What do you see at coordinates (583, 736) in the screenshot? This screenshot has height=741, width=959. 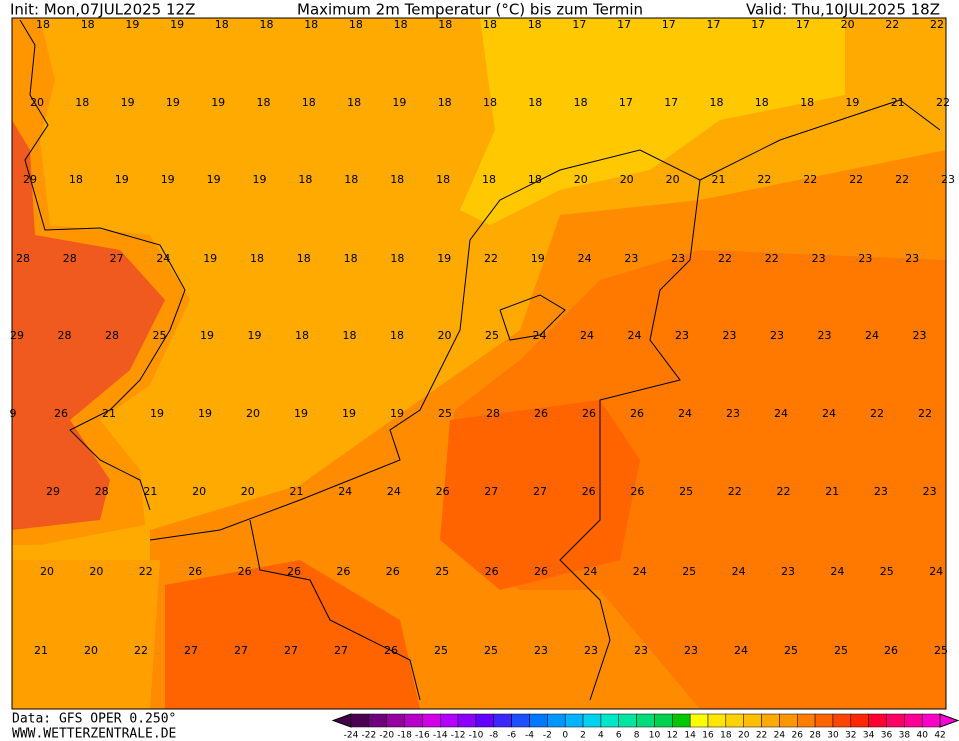 I see `colorbar-label: 2` at bounding box center [583, 736].